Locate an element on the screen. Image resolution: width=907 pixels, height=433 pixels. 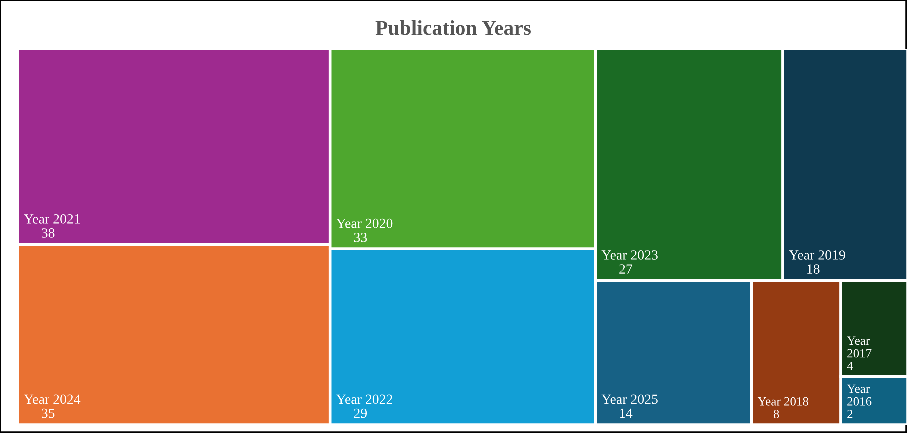
data-label: 29 is located at coordinates (361, 413).